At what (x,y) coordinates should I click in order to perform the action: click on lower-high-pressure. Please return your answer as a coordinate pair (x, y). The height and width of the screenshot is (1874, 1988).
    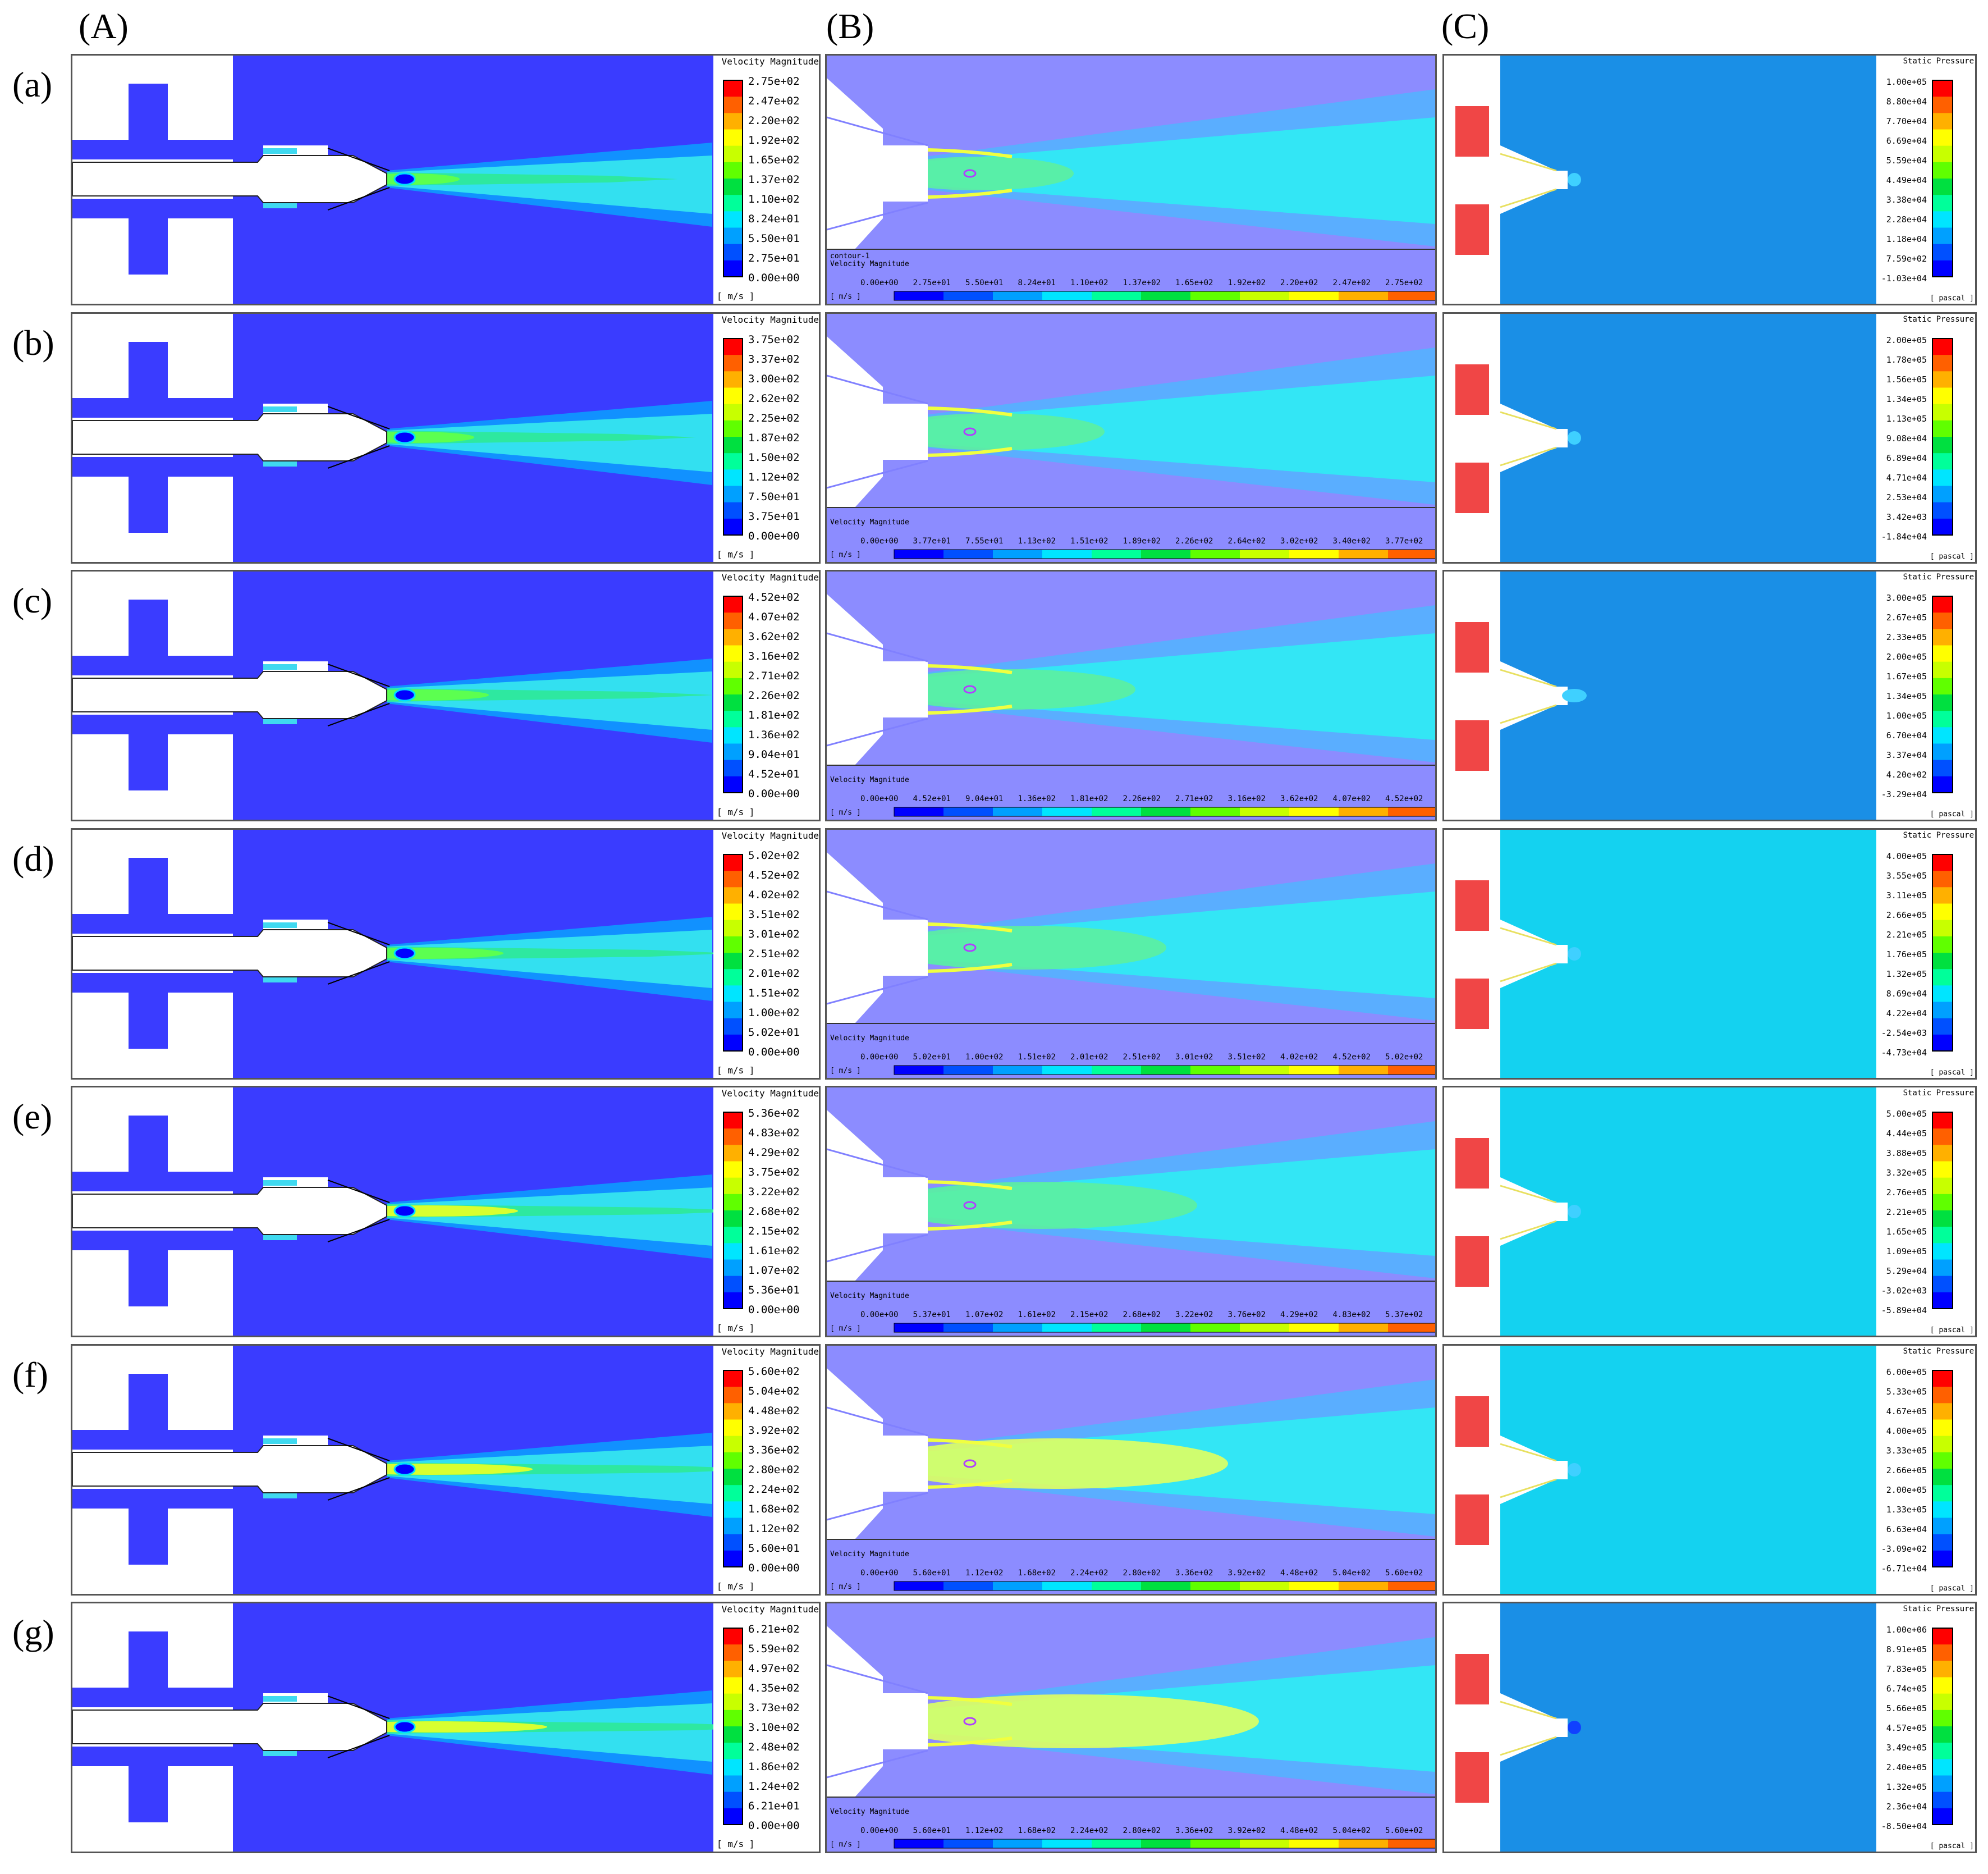
    Looking at the image, I should click on (1472, 1004).